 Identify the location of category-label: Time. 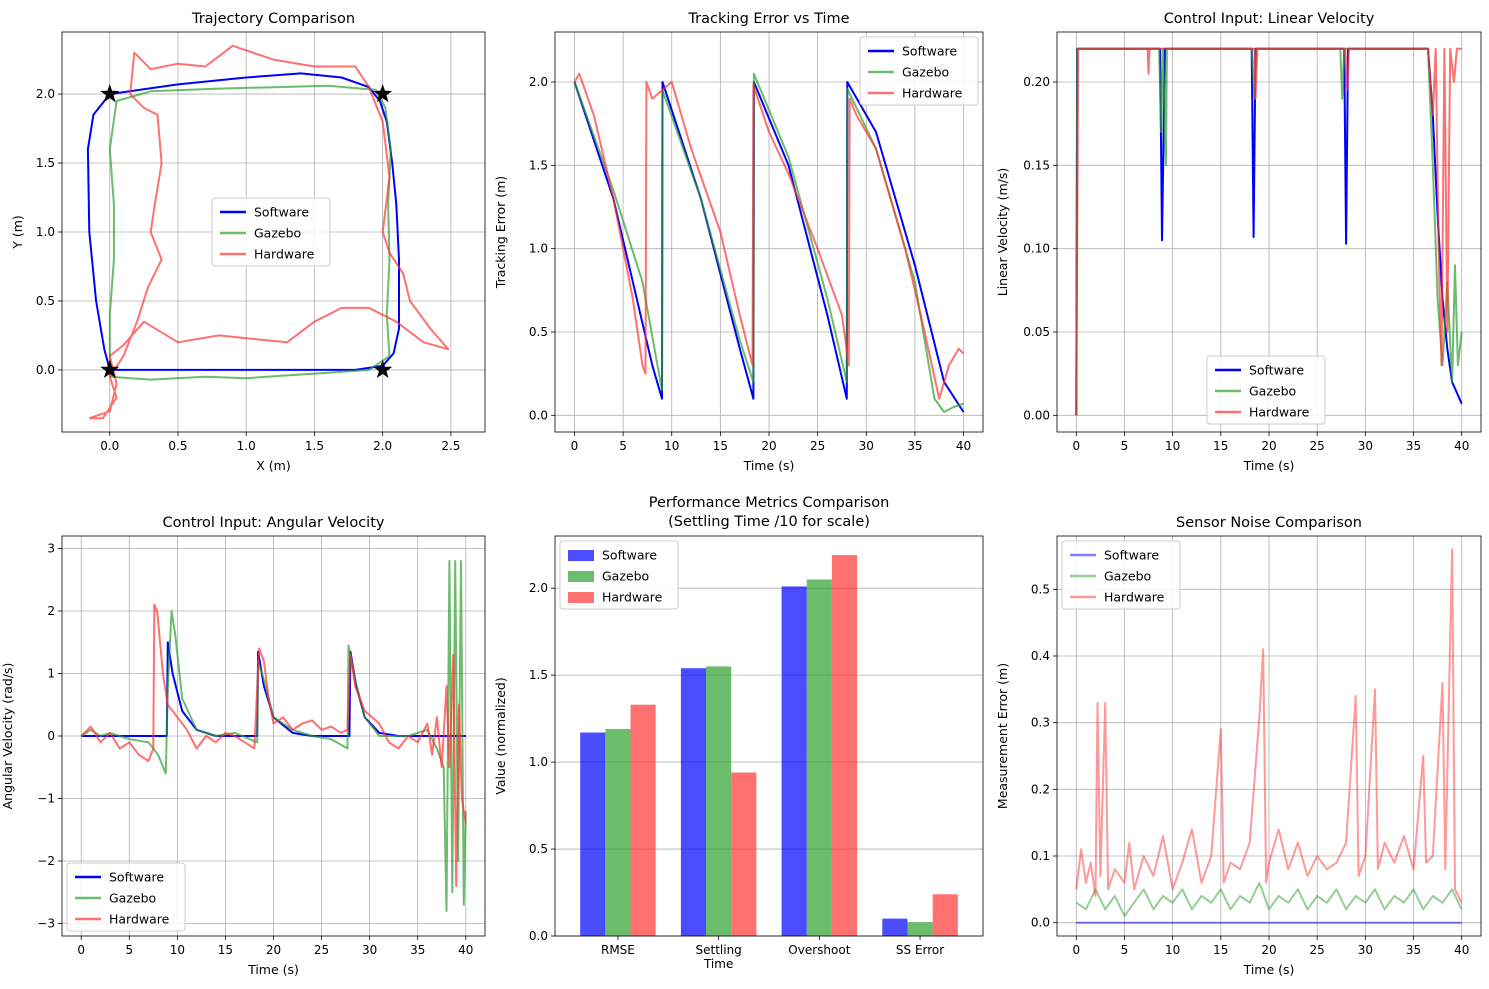
(718, 964).